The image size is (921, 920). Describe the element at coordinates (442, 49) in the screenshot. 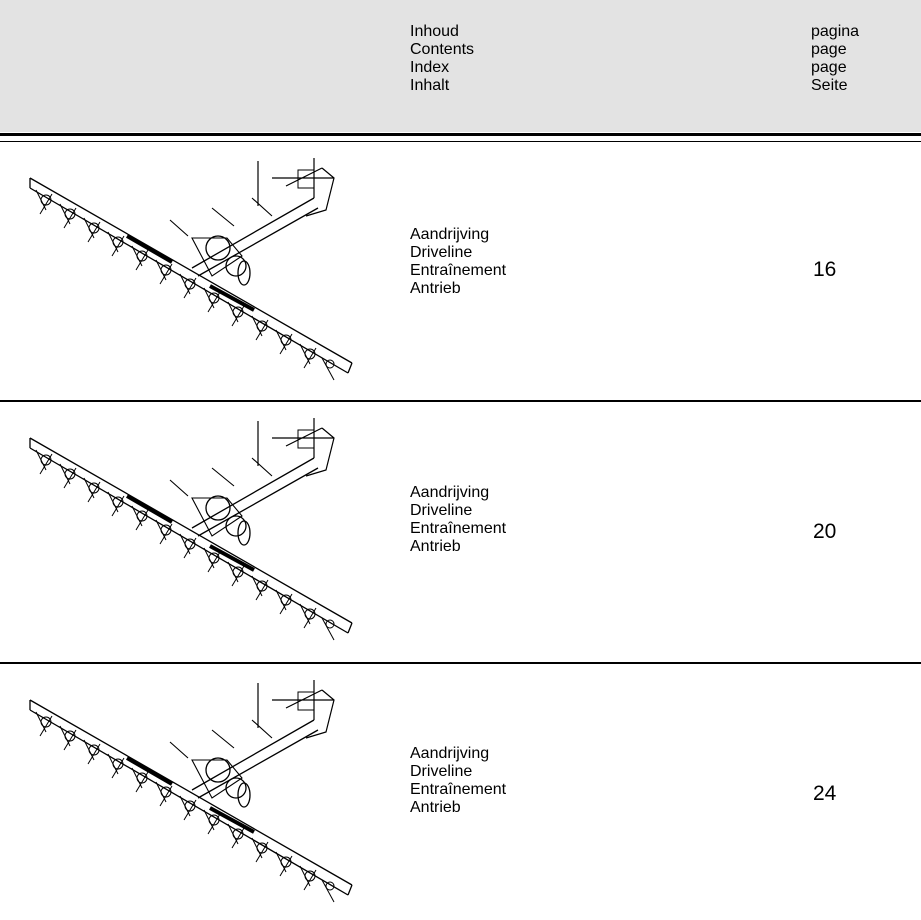

I see `contents-label-en: Contents` at that location.